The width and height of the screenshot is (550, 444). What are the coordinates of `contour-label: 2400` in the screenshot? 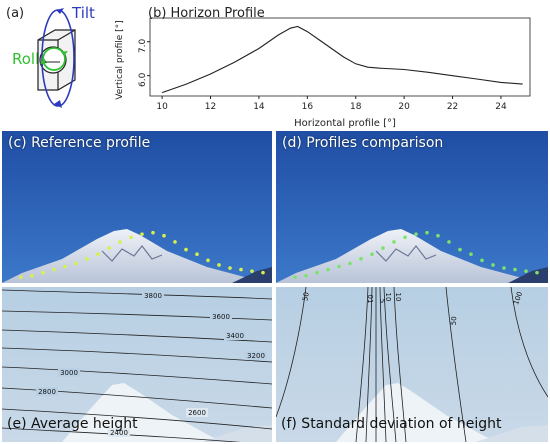 It's located at (119, 433).